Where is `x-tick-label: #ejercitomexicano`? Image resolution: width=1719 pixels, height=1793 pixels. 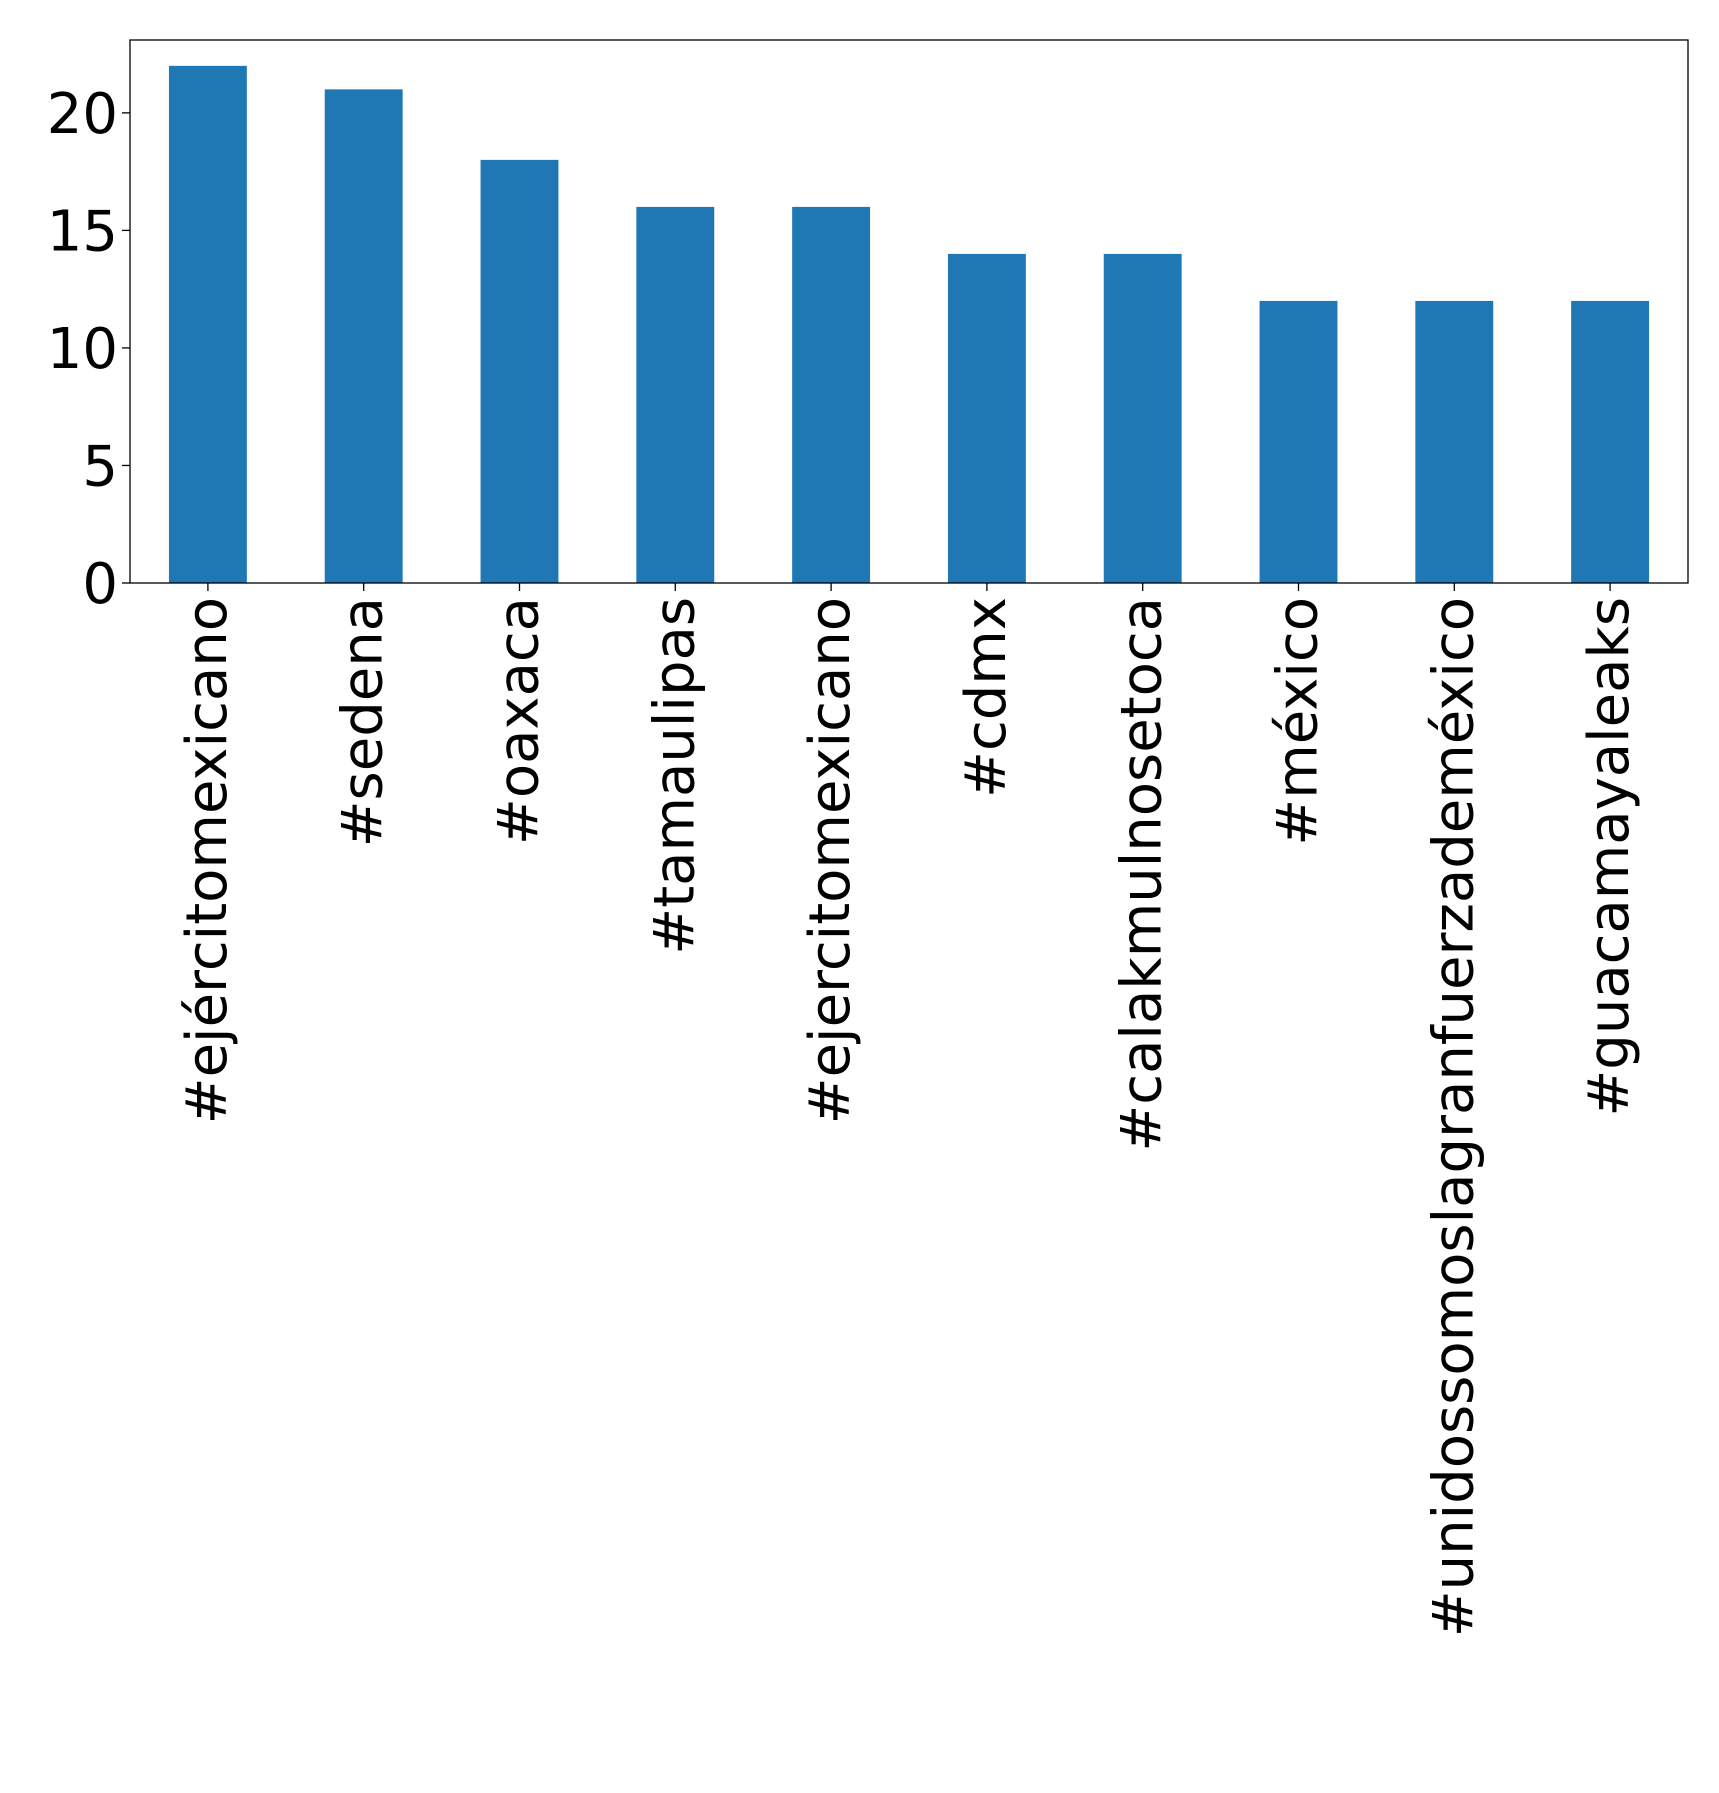
x-tick-label: #ejercitomexicano is located at coordinates (830, 860).